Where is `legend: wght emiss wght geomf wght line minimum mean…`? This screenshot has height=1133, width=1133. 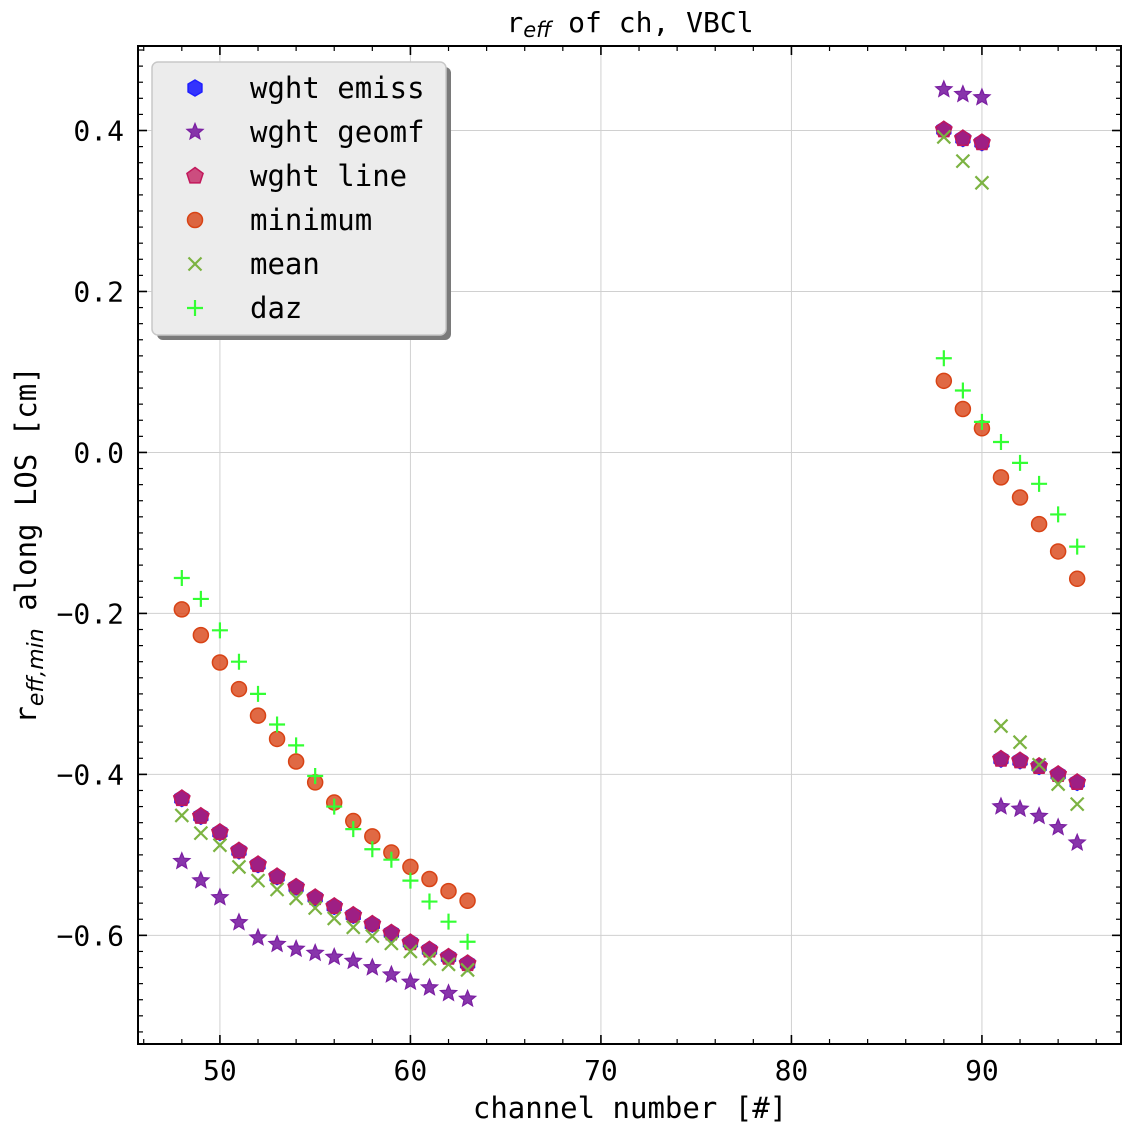
legend: wght emiss wght geomf wght line minimum mean… is located at coordinates (301, 200).